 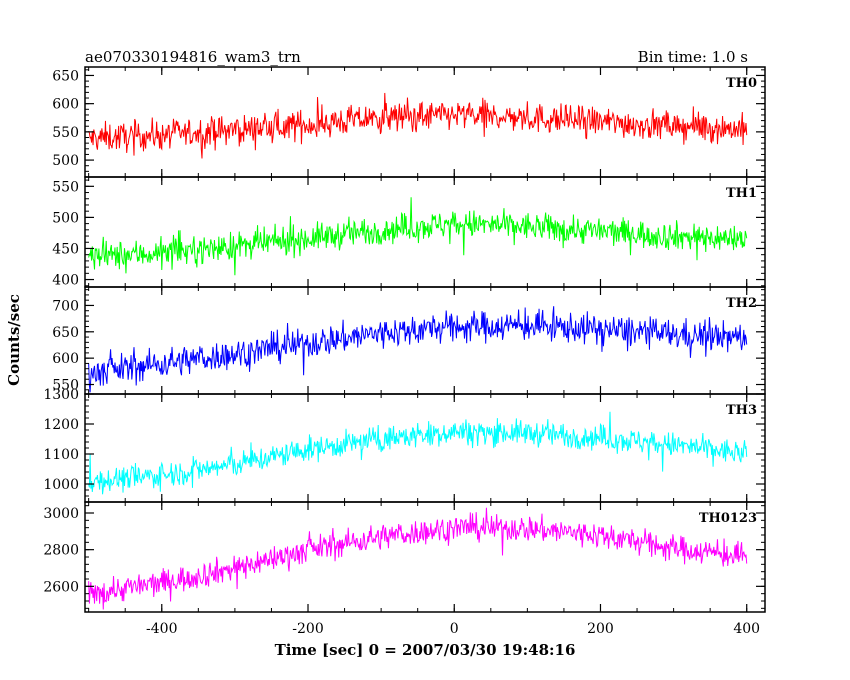 I want to click on x-tick-label: 0, so click(x=454, y=629).